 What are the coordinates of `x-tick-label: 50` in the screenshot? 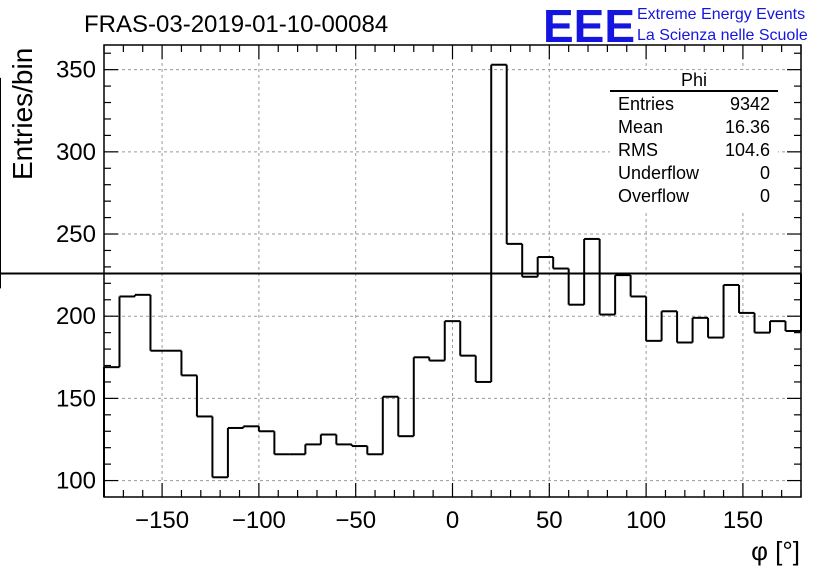 It's located at (549, 520).